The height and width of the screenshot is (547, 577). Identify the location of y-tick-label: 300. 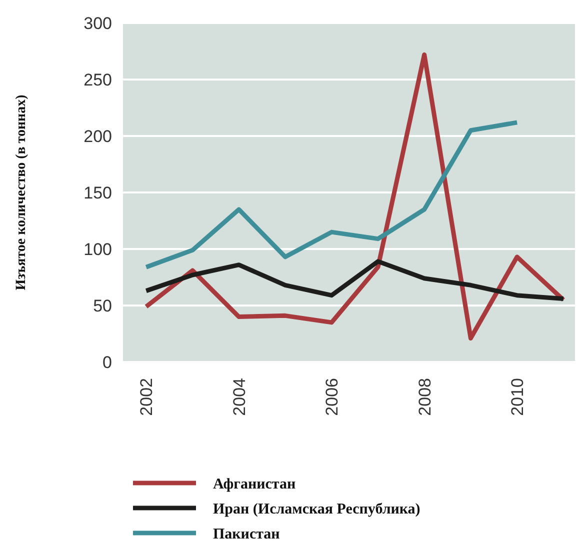
(98, 23).